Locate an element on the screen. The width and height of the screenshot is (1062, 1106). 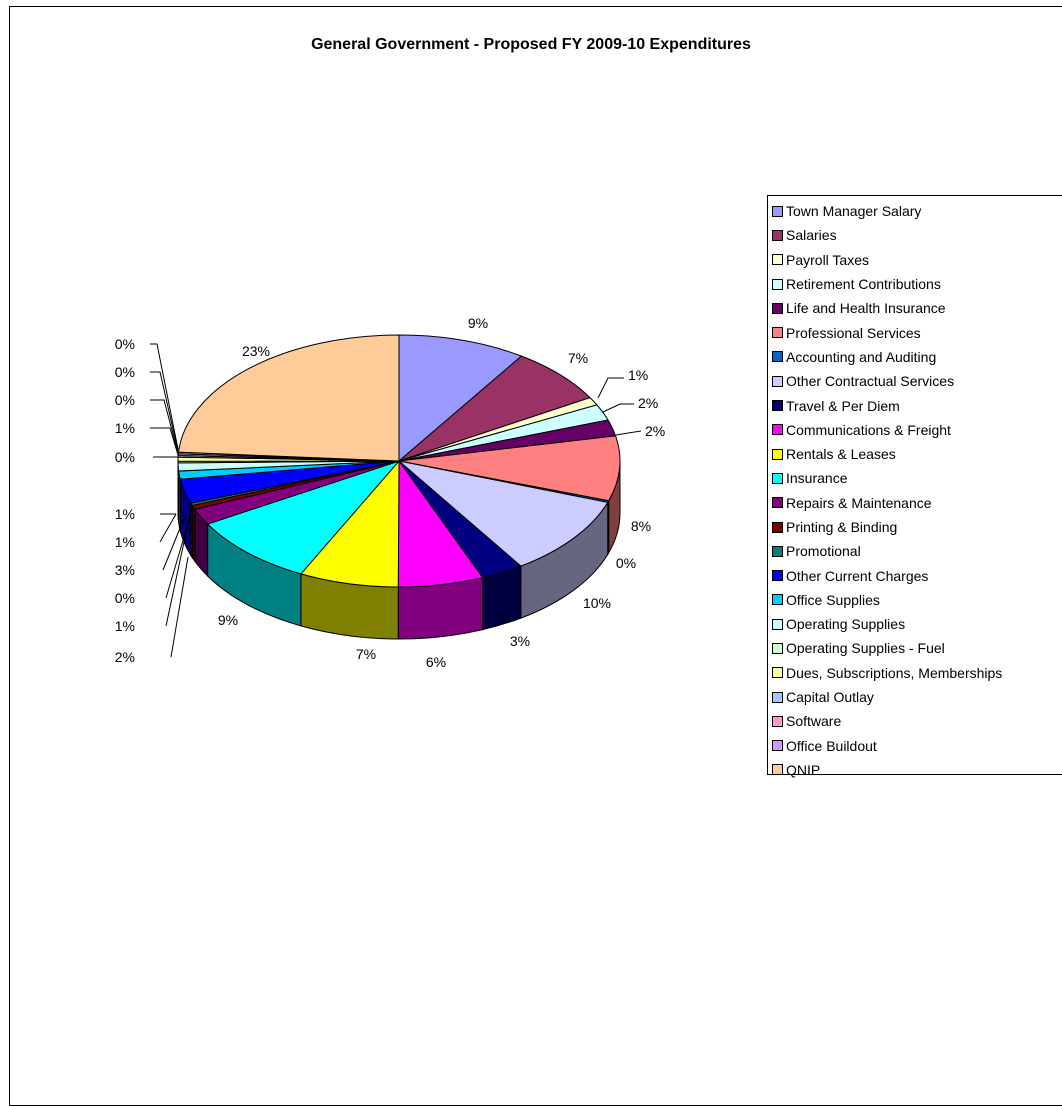
legend-item: Other Current Charges is located at coordinates (916, 575).